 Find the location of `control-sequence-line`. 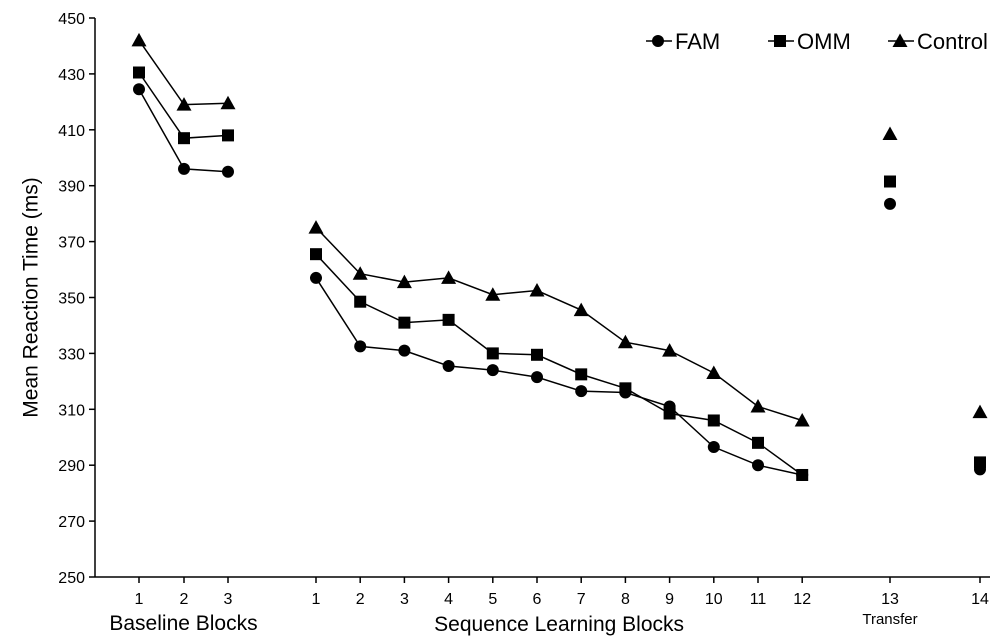

control-sequence-line is located at coordinates (559, 324).